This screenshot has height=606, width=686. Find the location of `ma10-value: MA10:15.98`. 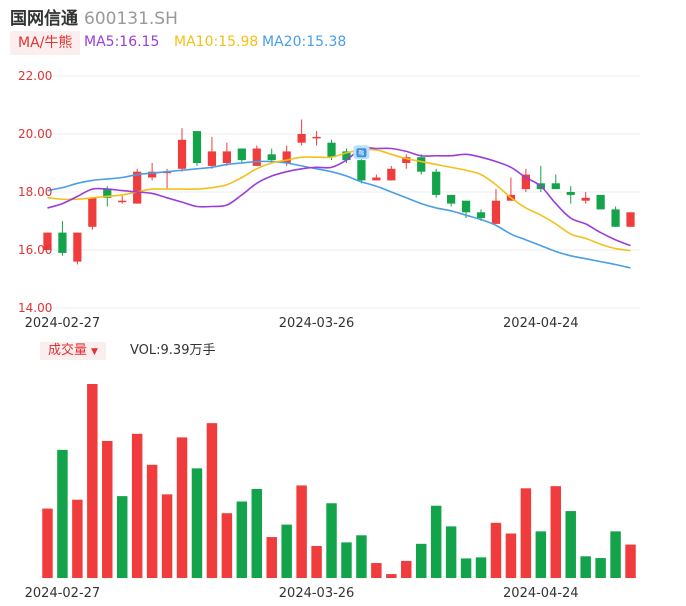

ma10-value: MA10:15.98 is located at coordinates (216, 42).